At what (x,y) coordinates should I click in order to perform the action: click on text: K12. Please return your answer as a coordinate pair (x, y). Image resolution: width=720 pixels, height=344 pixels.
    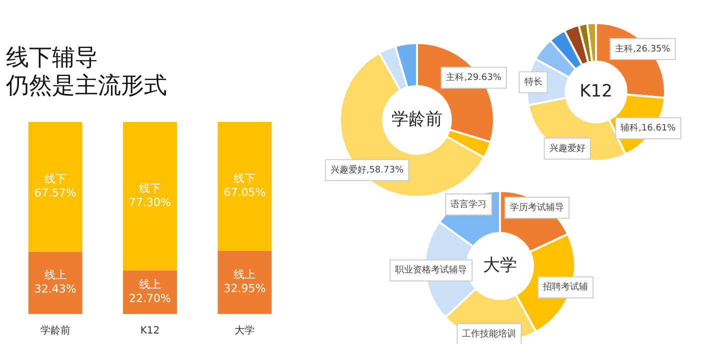
    Looking at the image, I should click on (596, 91).